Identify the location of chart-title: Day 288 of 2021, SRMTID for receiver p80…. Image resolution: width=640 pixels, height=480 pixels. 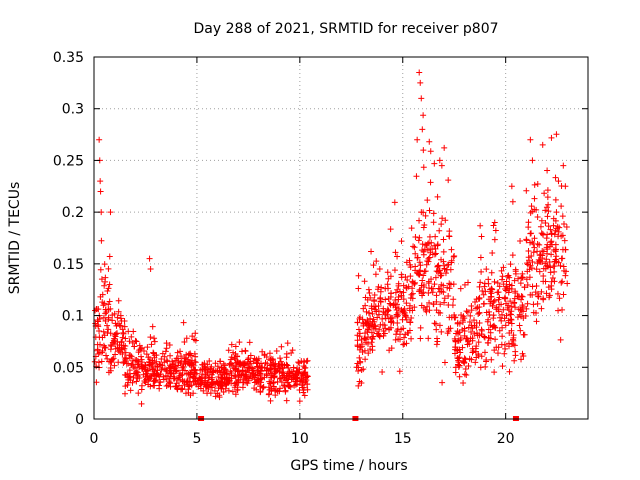
(345, 29).